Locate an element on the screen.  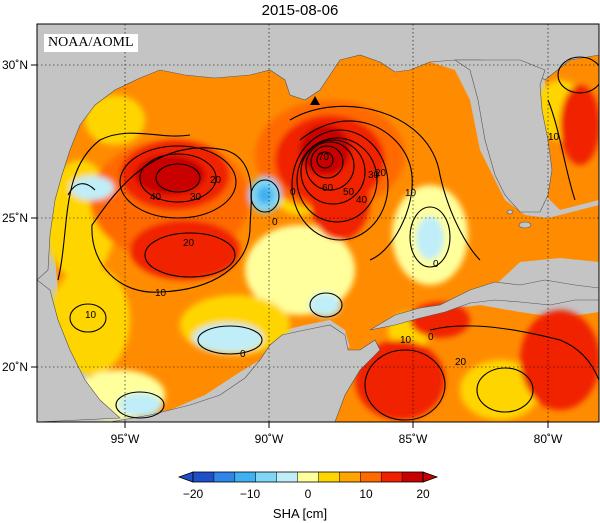
lat-label-20n: 20˚N is located at coordinates (15, 367).